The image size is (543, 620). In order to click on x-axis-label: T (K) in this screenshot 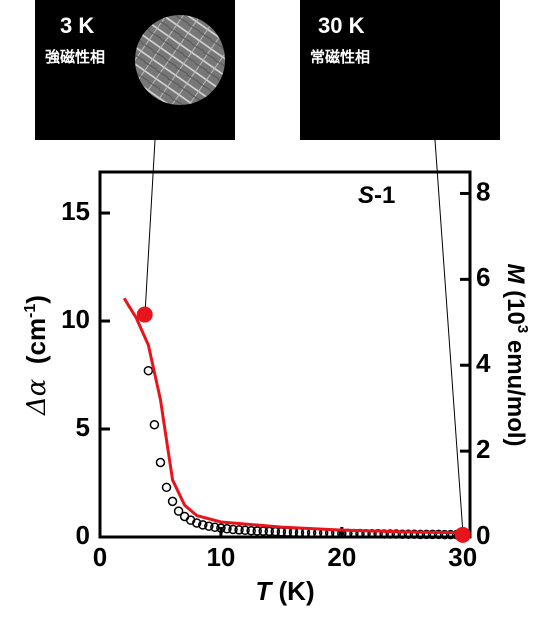, I will do `click(284, 591)`.